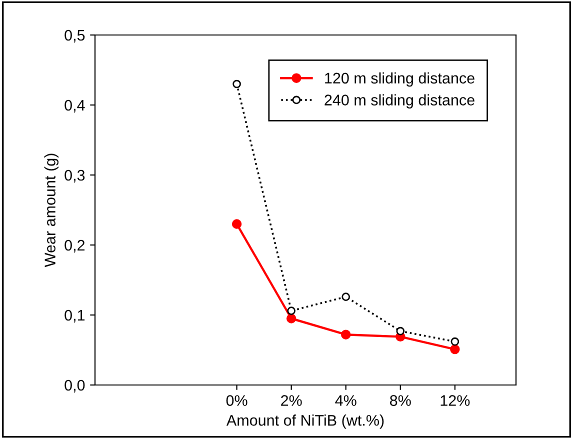 The width and height of the screenshot is (573, 439). What do you see at coordinates (455, 400) in the screenshot?
I see `x-tick-label: 12%` at bounding box center [455, 400].